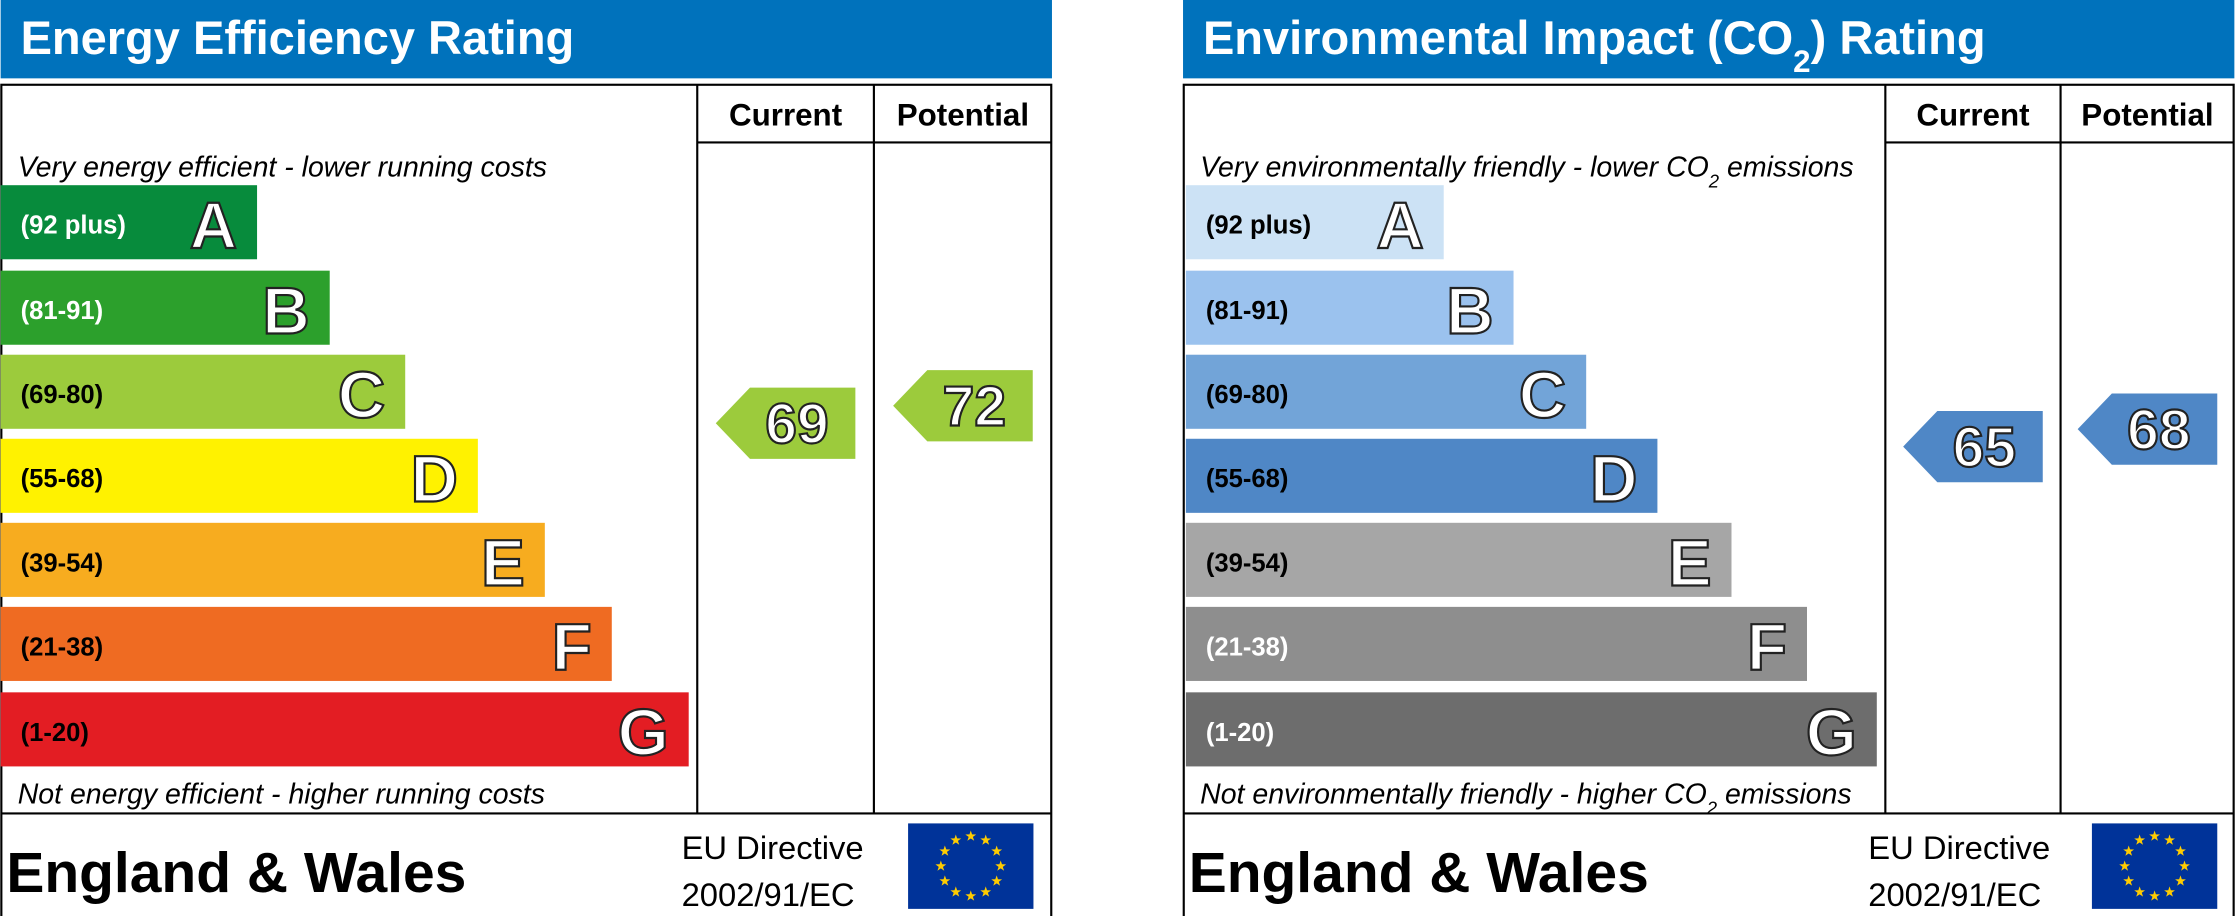  I want to click on bottom-note-part: Not environmentally friendly - higher CO, so click(1453, 794).